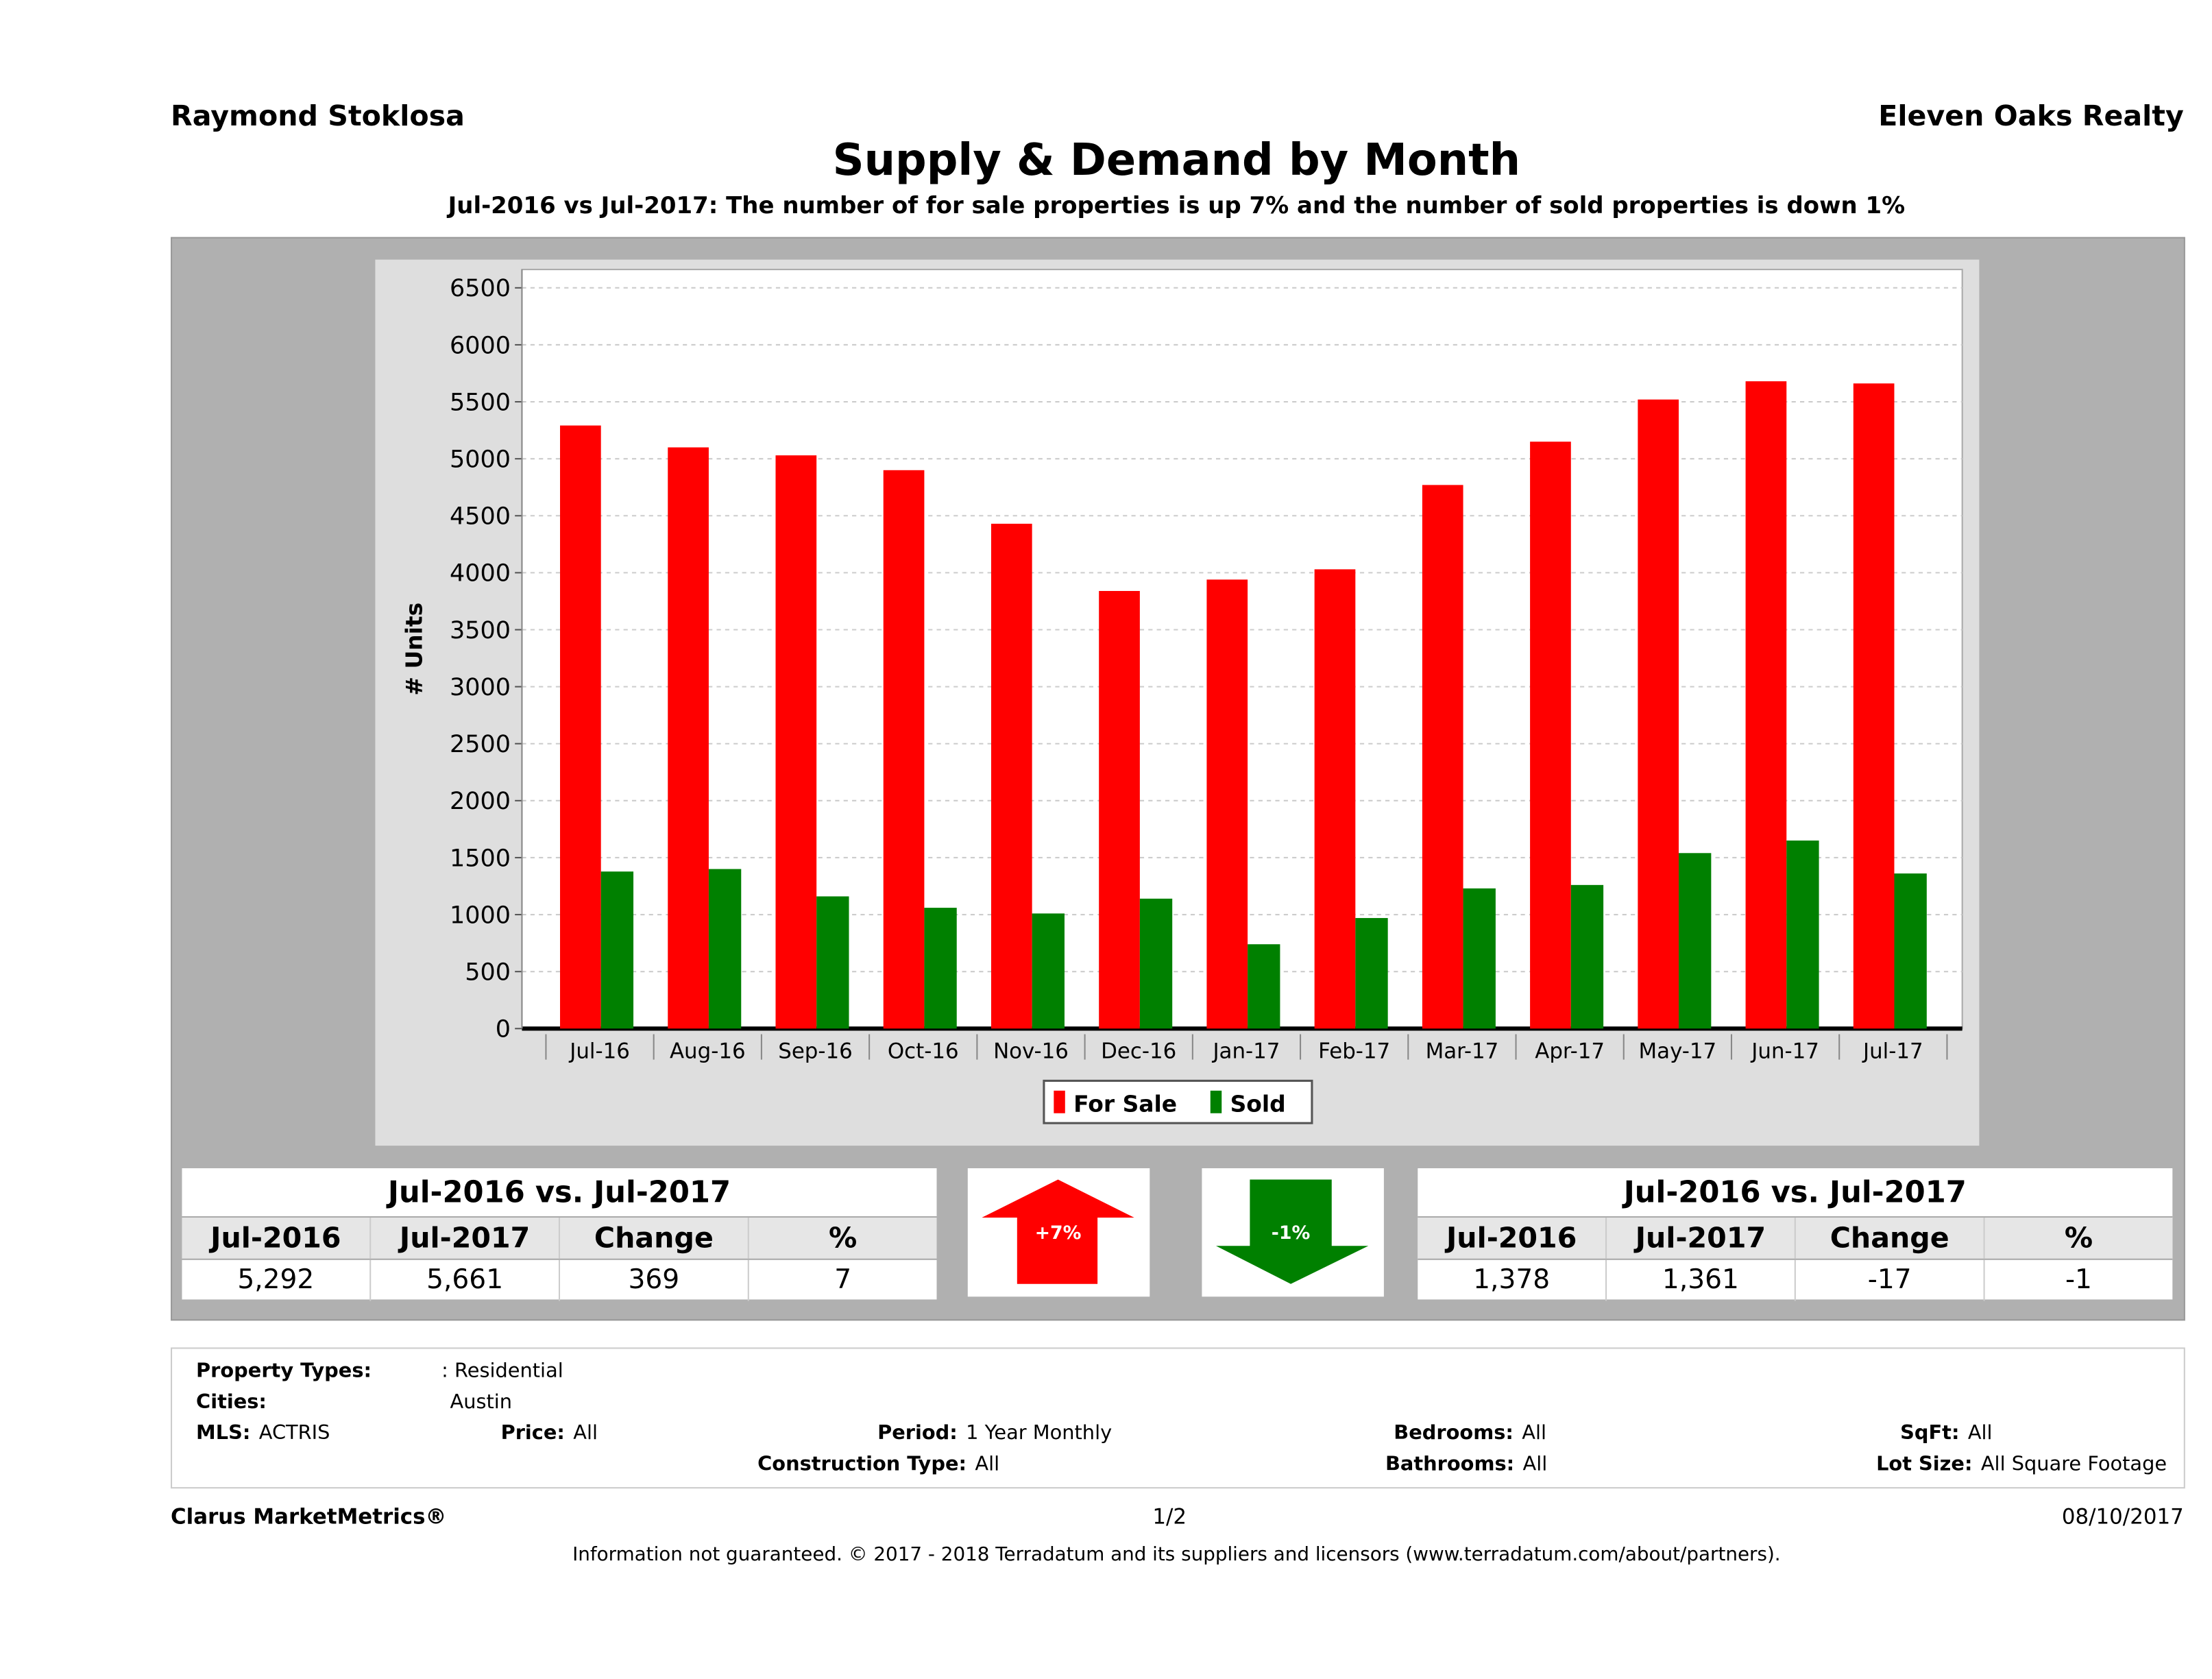 The height and width of the screenshot is (1679, 2212). I want to click on value-jul-2016: 5,292, so click(277, 1280).